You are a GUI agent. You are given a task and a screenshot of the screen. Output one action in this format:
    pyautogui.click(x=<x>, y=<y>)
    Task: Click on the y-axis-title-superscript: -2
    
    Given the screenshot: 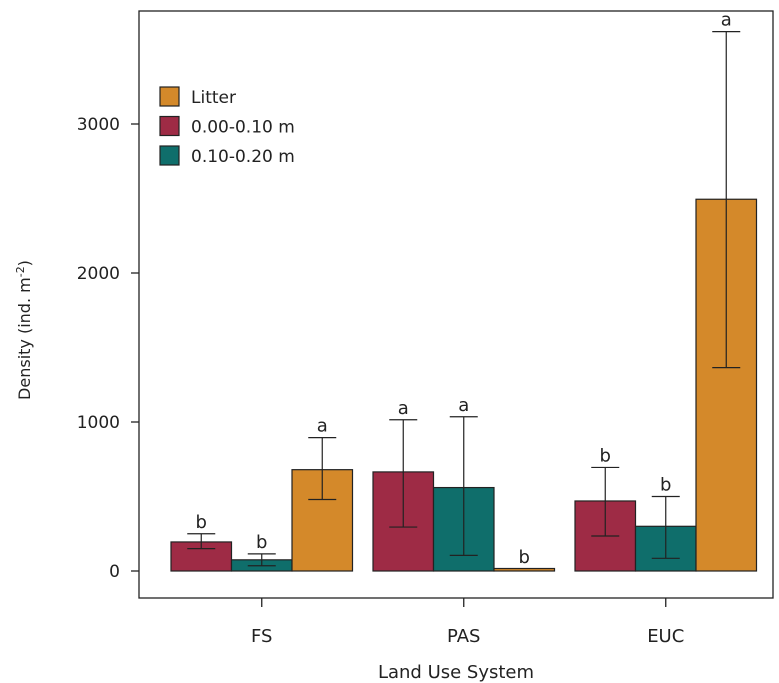 What is the action you would take?
    pyautogui.click(x=20, y=271)
    